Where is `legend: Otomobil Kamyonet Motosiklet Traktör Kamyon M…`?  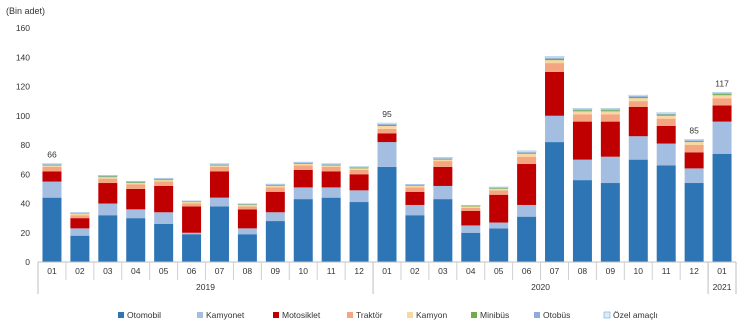
legend: Otomobil Kamyonet Motosiklet Traktör Kamyon M… is located at coordinates (388, 315).